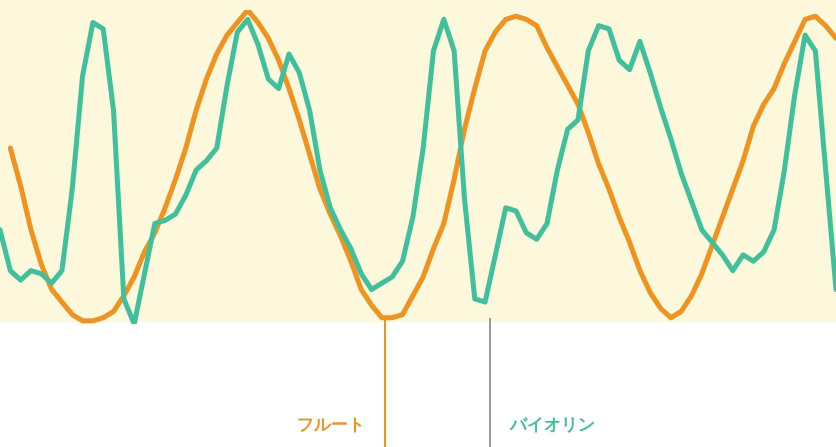 This screenshot has width=836, height=447. I want to click on text: バイオリン, so click(552, 425).